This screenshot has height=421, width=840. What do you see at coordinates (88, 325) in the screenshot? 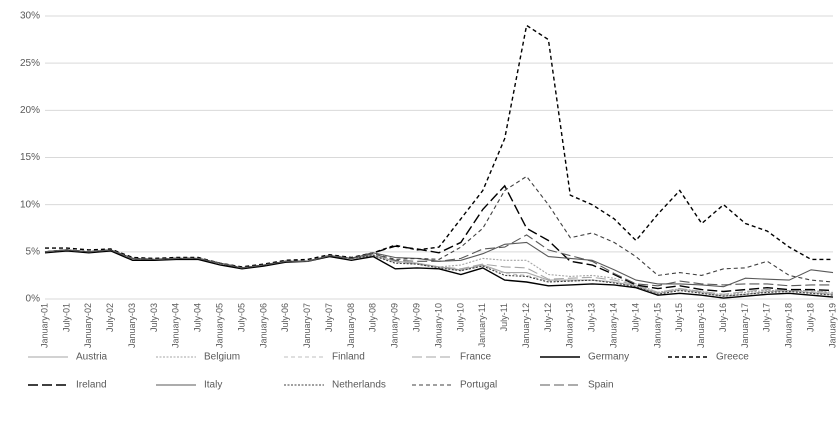
I see `x-tick-label: January-02` at bounding box center [88, 325].